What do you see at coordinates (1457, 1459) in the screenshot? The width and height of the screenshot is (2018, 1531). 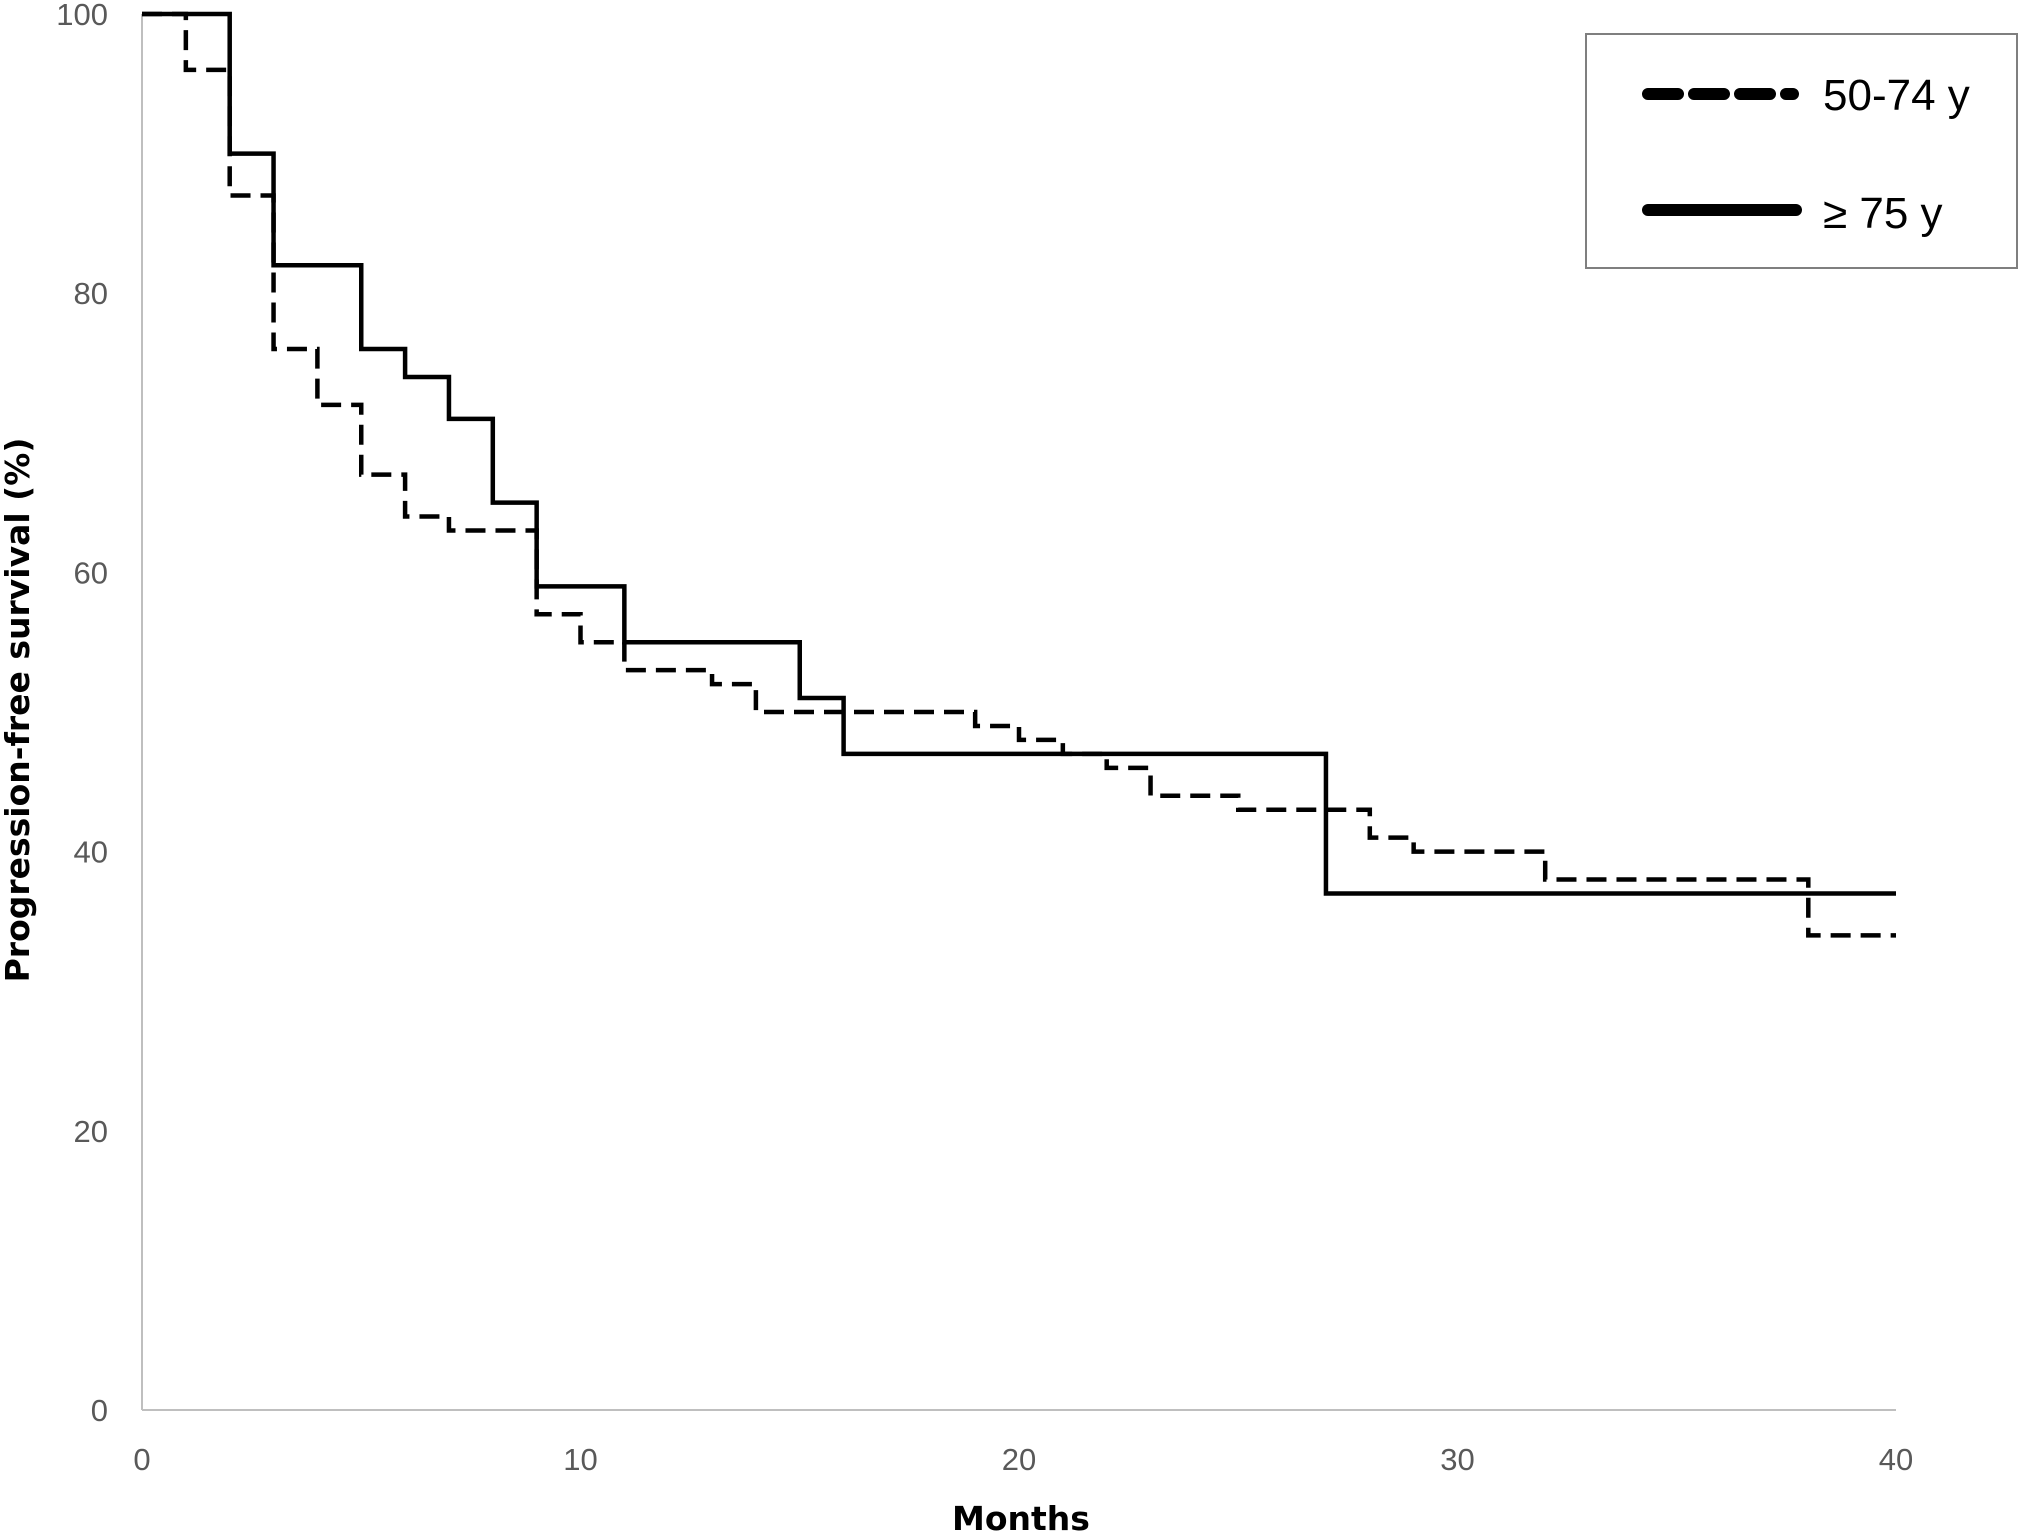 I see `x-tick-label: 30` at bounding box center [1457, 1459].